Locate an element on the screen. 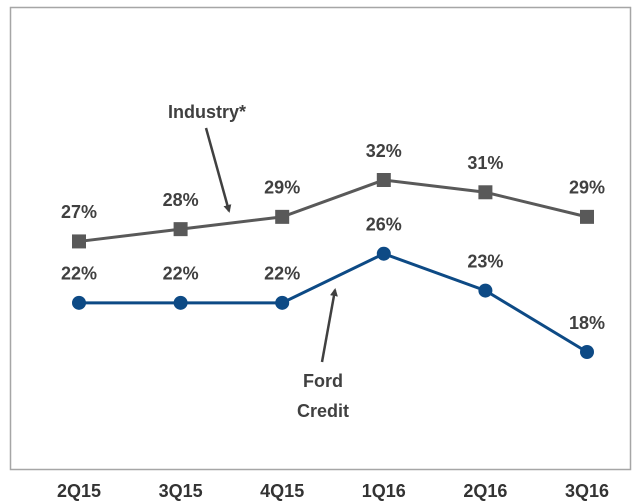  x-tick-label: 4Q15 is located at coordinates (282, 491).